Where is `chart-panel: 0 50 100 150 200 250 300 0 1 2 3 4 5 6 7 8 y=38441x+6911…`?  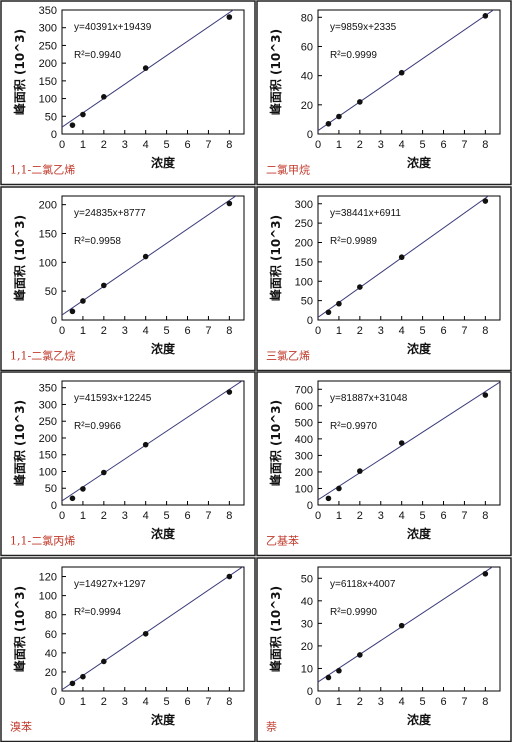 chart-panel: 0 50 100 150 200 250 300 0 1 2 3 4 5 6 7 8 y=38441x+6911… is located at coordinates (384, 278).